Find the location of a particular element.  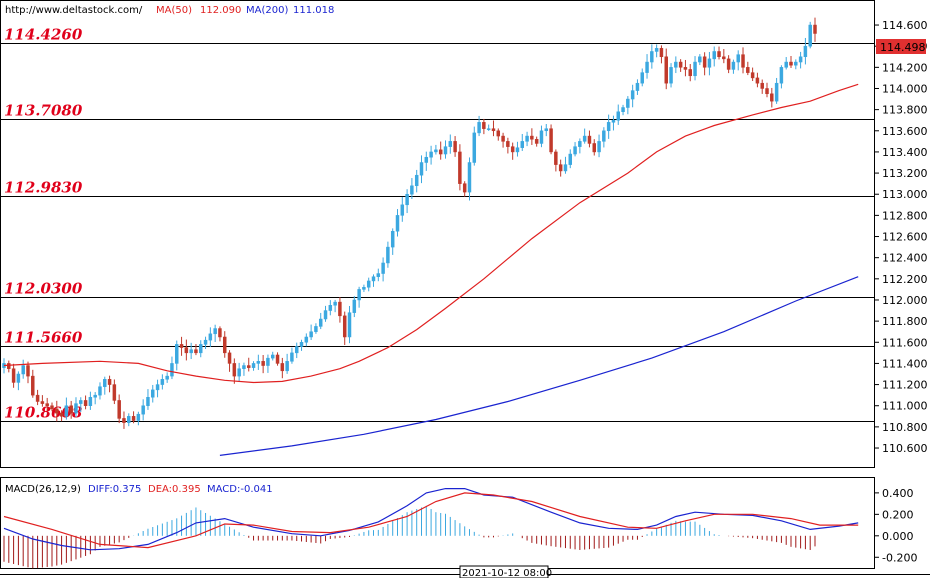

time-label: 2021-10-12 08:00 is located at coordinates (507, 573).